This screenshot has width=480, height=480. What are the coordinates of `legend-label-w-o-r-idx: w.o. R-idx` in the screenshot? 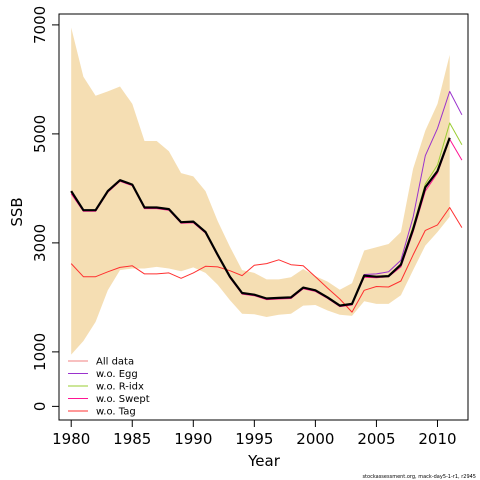 It's located at (120, 387).